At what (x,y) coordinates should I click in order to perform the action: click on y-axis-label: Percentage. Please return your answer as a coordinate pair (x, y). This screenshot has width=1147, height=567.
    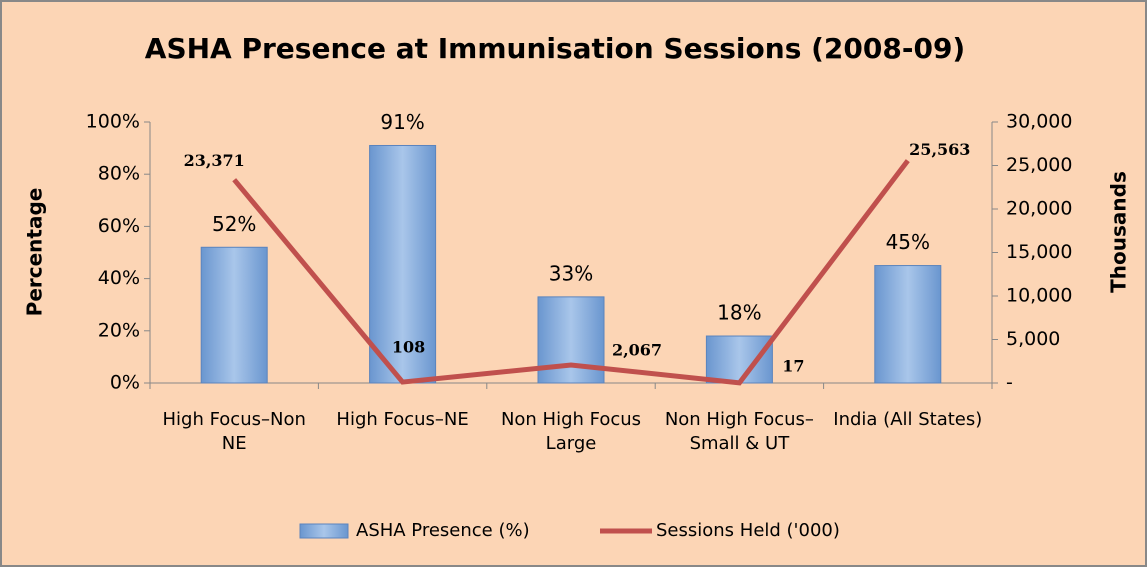
    Looking at the image, I should click on (35, 252).